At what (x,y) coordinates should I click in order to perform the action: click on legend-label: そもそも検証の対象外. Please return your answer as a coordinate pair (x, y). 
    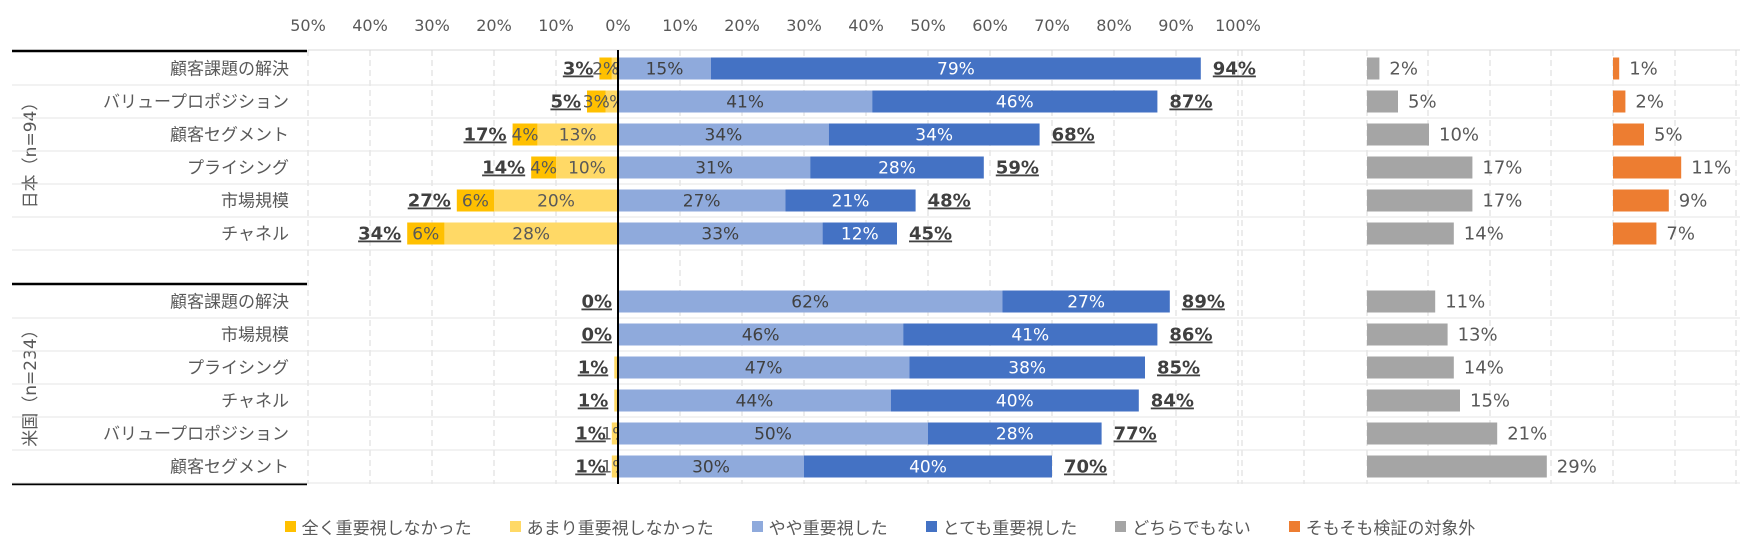
    Looking at the image, I should click on (1390, 528).